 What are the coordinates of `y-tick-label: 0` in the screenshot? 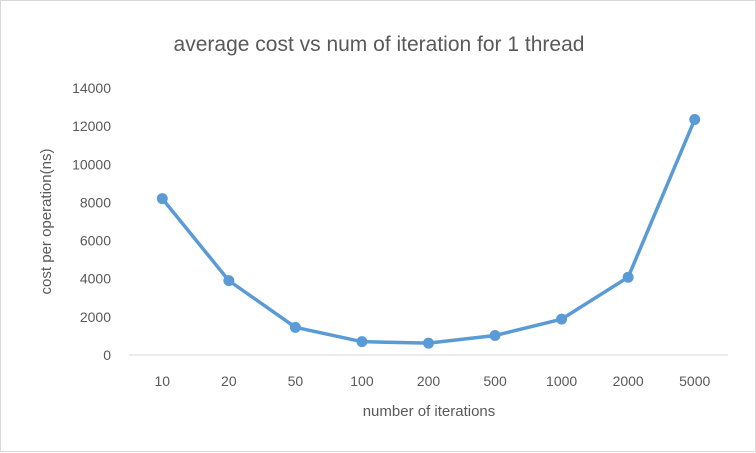 It's located at (107, 355).